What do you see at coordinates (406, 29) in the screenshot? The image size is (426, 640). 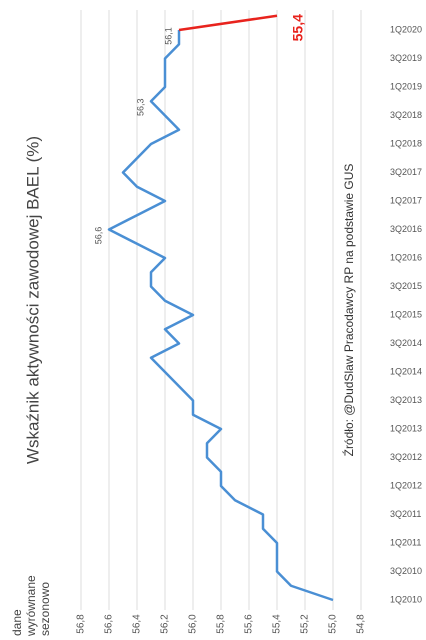 I see `x-tick-label: 1Q2020` at bounding box center [406, 29].